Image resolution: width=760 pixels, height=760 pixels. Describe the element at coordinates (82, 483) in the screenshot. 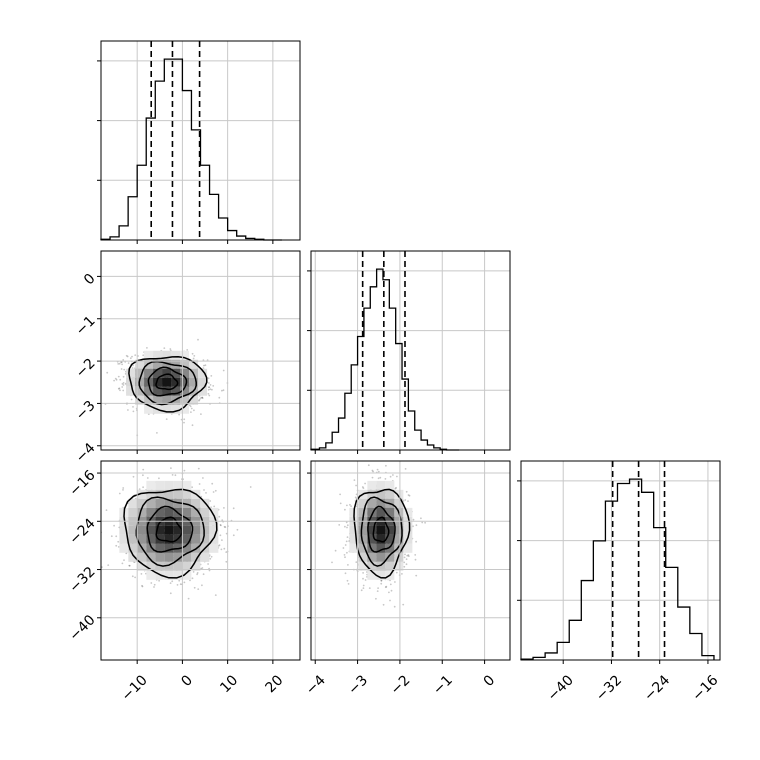

I see `y-tick-label: −16` at that location.